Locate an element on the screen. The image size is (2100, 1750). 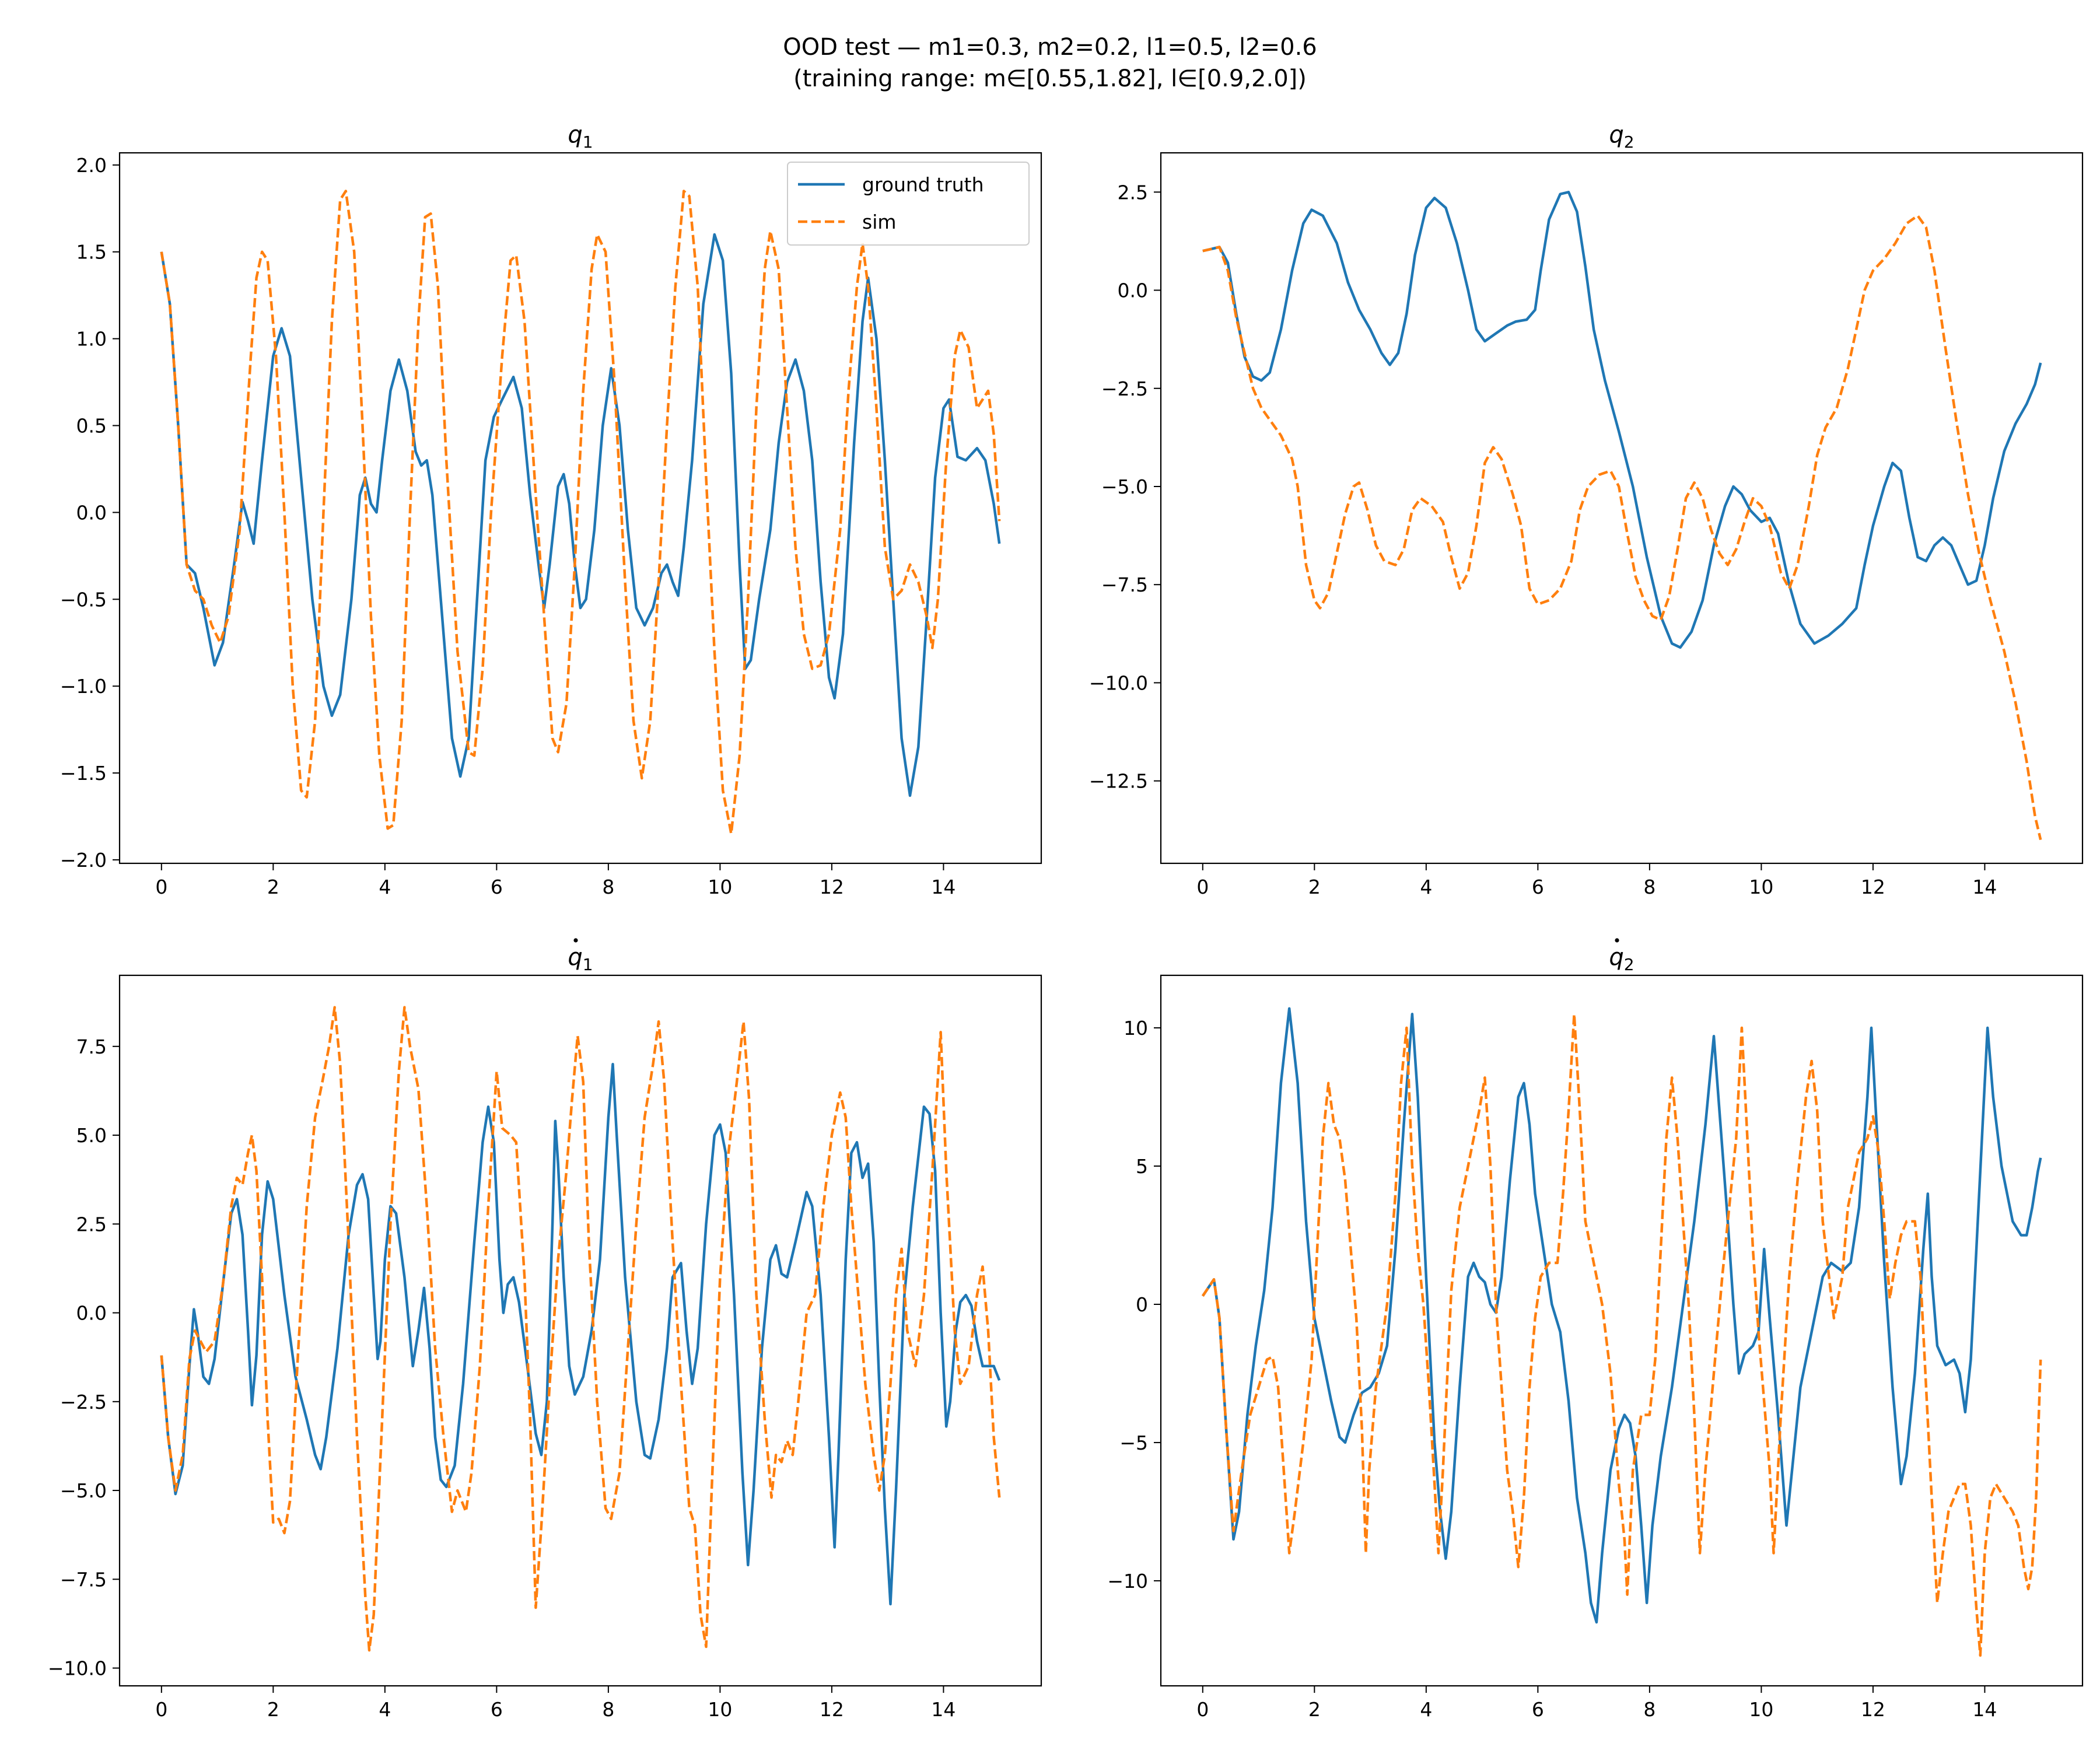
y-tick-label: 1.5 is located at coordinates (92, 252).